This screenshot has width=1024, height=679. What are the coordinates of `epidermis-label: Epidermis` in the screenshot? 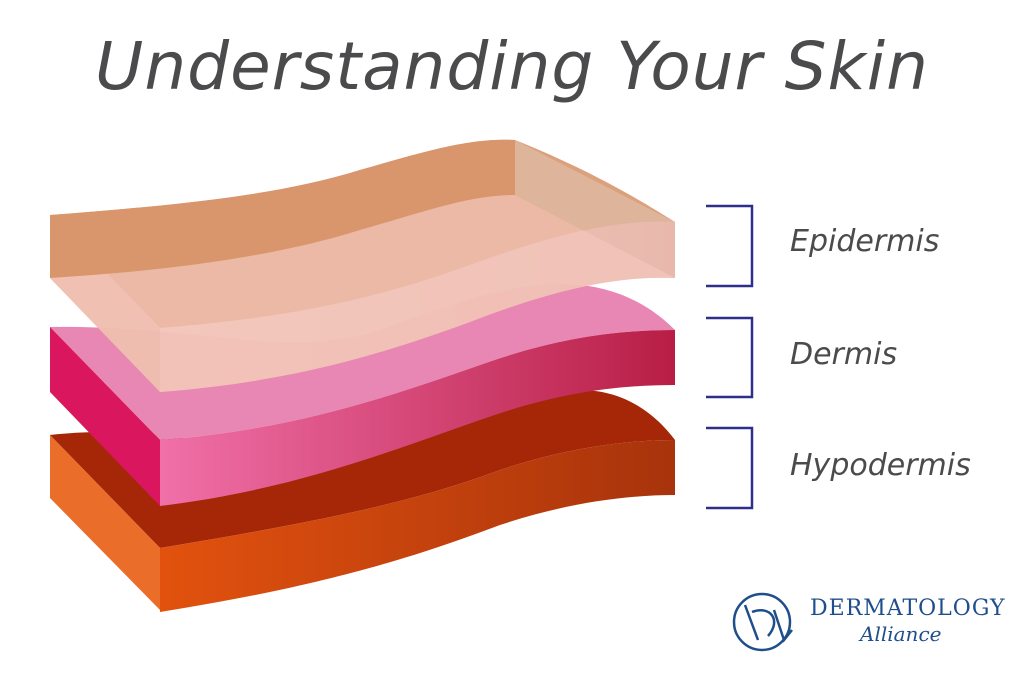 It's located at (865, 241).